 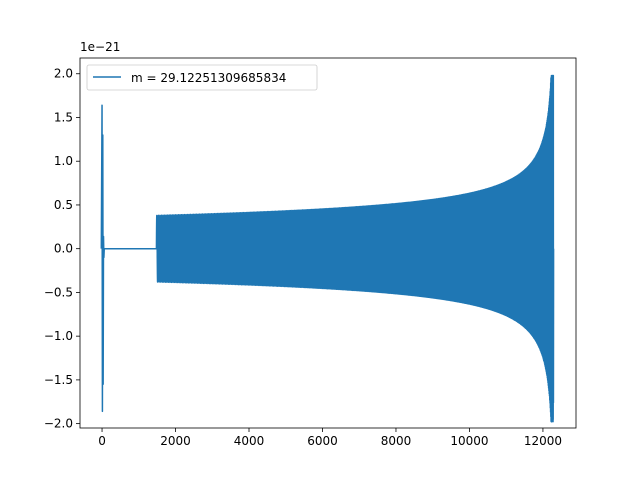 What do you see at coordinates (543, 441) in the screenshot?
I see `x-tick-label: 12000` at bounding box center [543, 441].